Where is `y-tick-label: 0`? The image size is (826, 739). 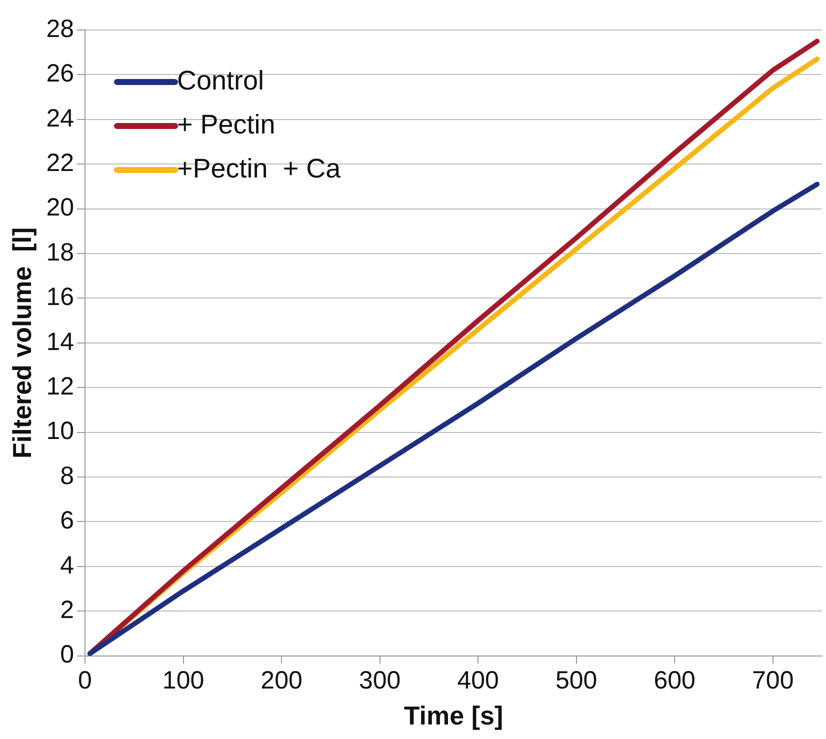
y-tick-label: 0 is located at coordinates (67, 654).